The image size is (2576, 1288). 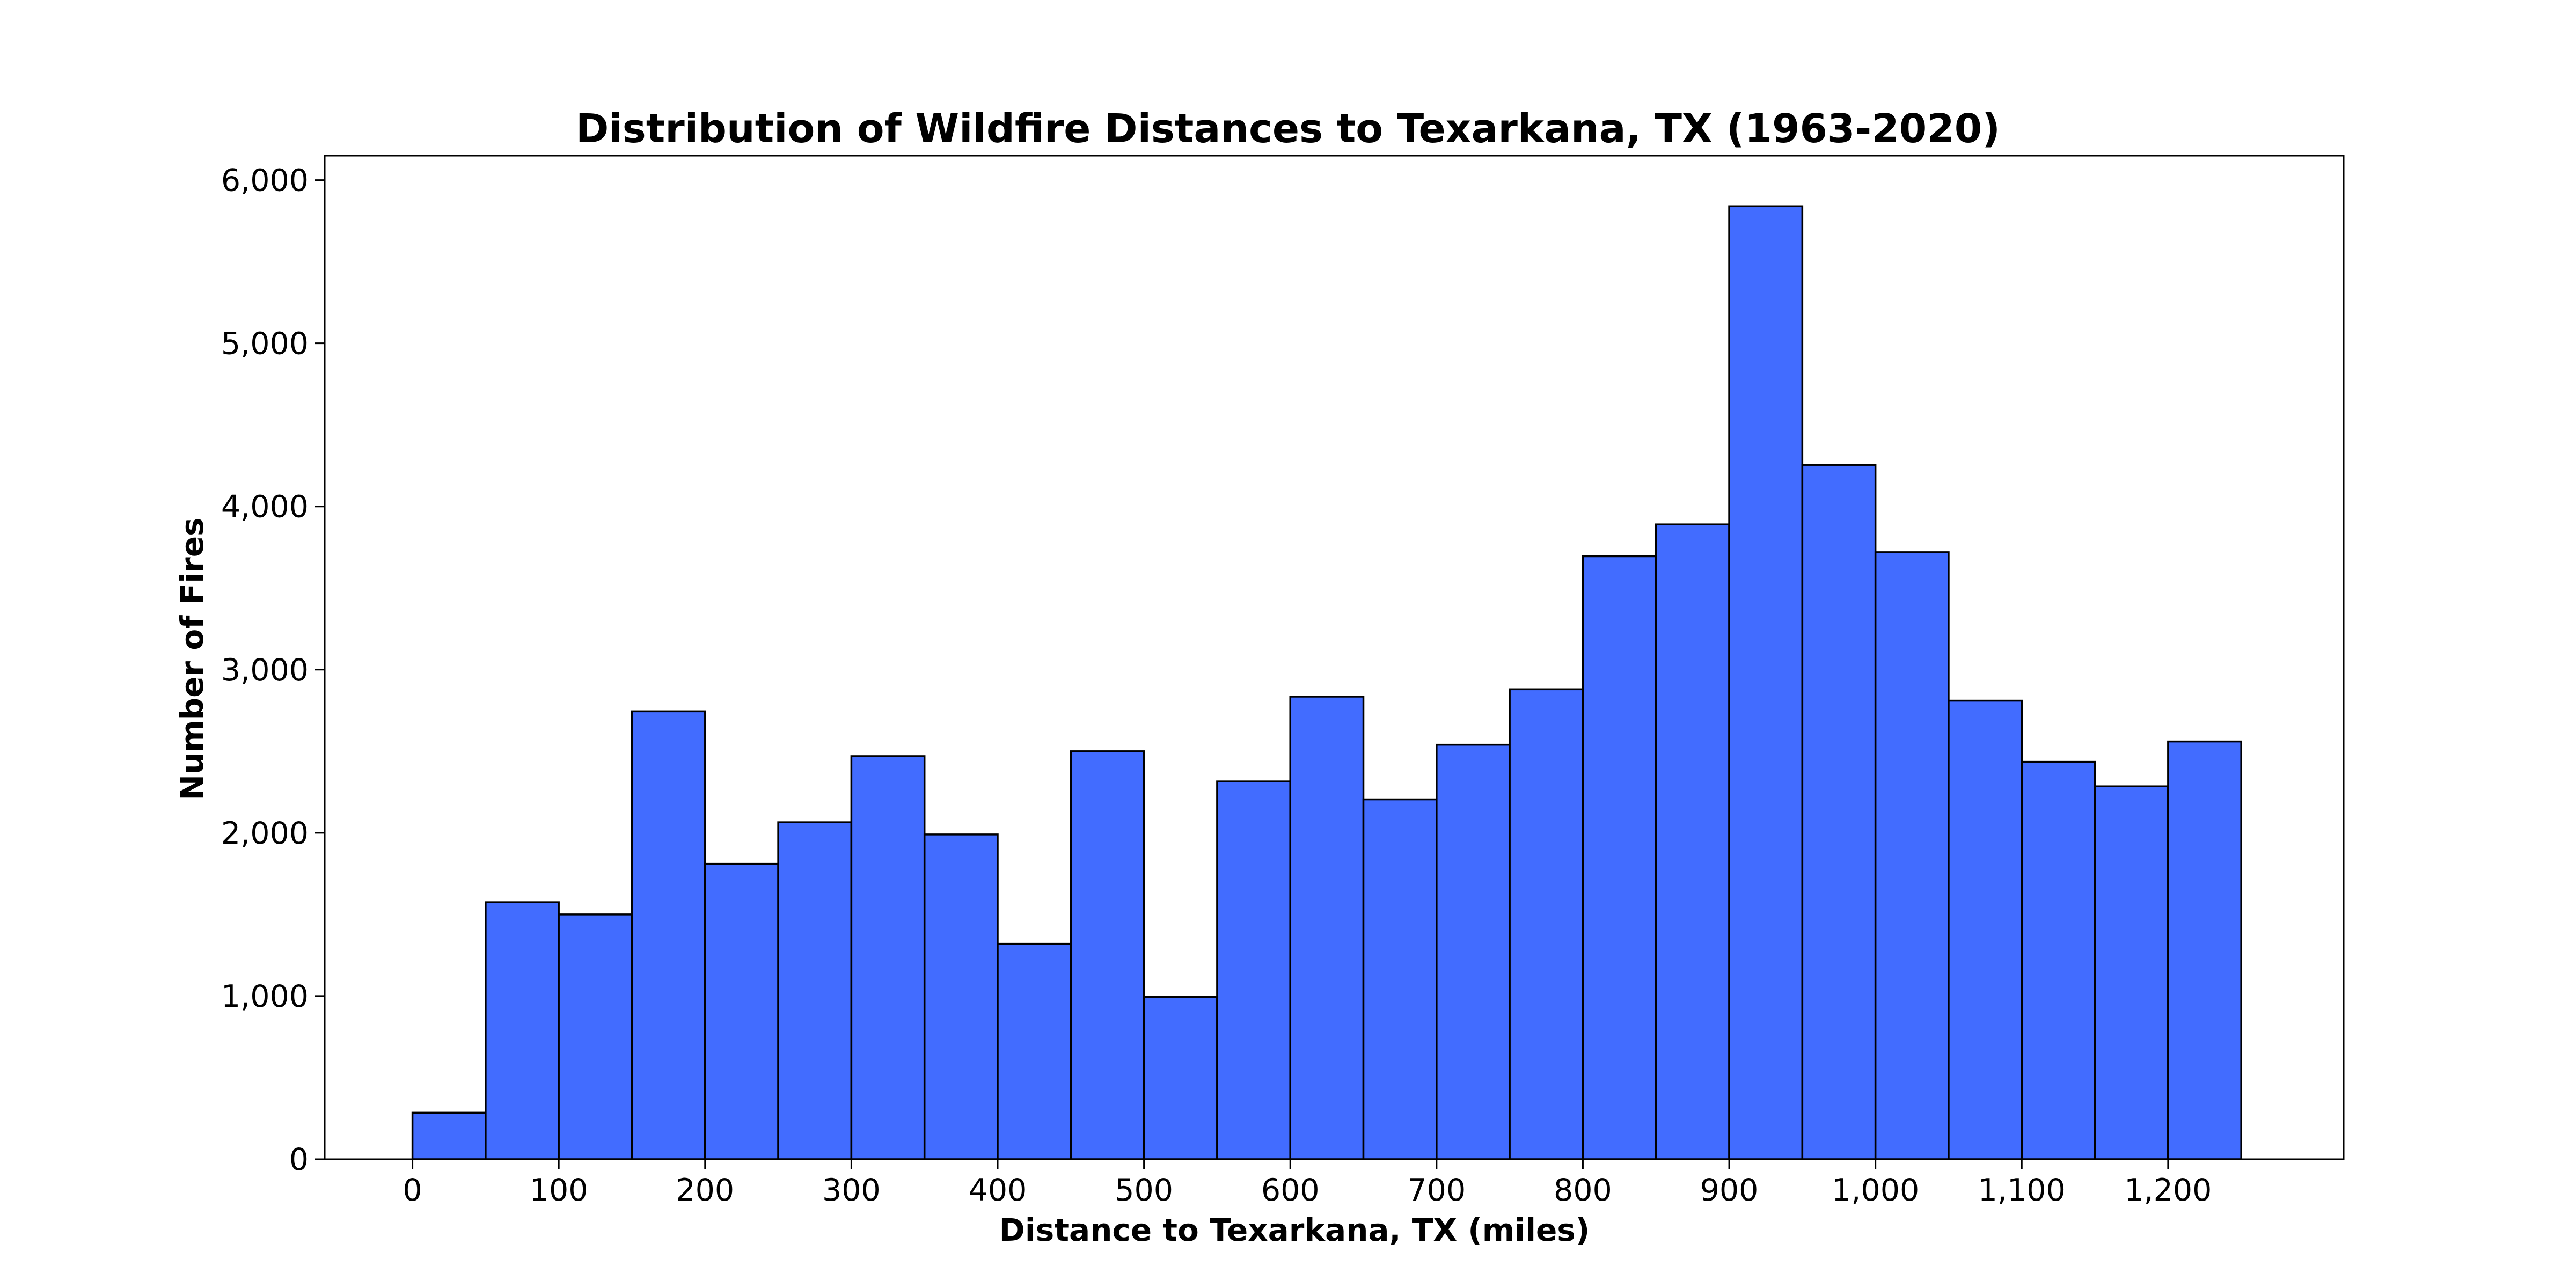 What do you see at coordinates (265, 181) in the screenshot?
I see `y-tick-label: 6,000` at bounding box center [265, 181].